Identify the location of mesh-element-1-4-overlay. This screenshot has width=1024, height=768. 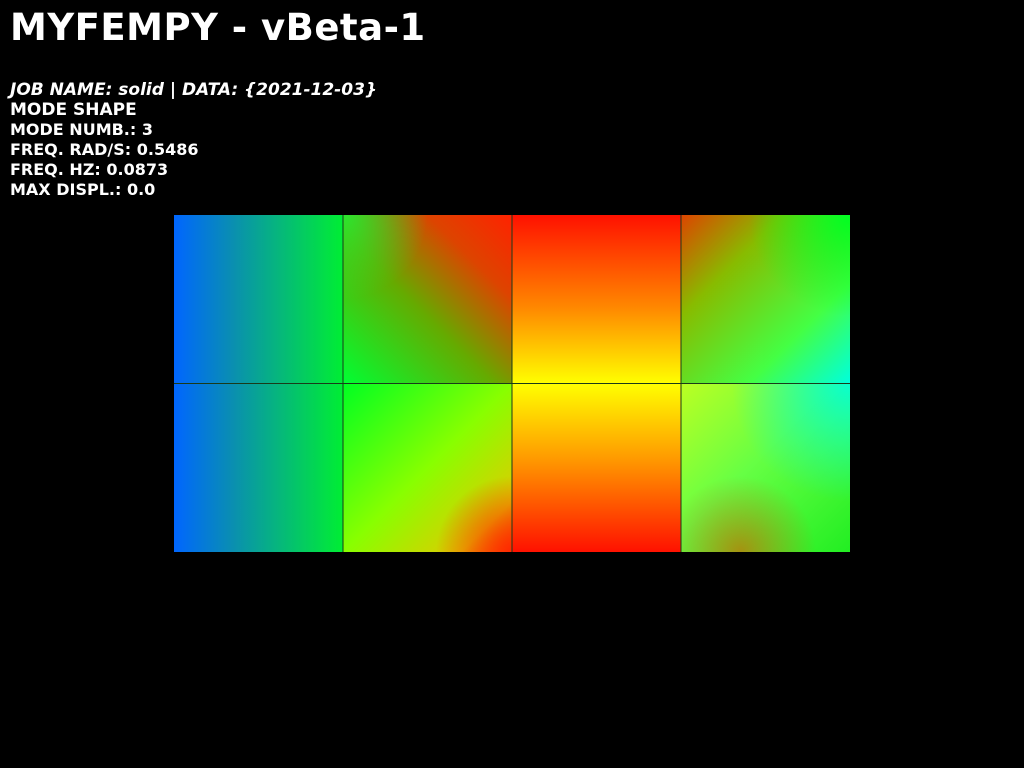
(765, 299).